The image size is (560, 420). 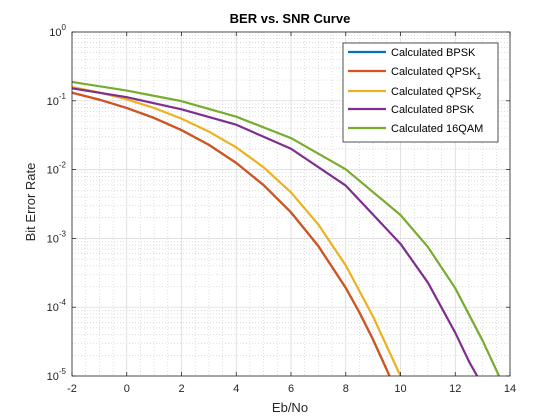 I want to click on x-tick-label: 2, so click(x=181, y=389).